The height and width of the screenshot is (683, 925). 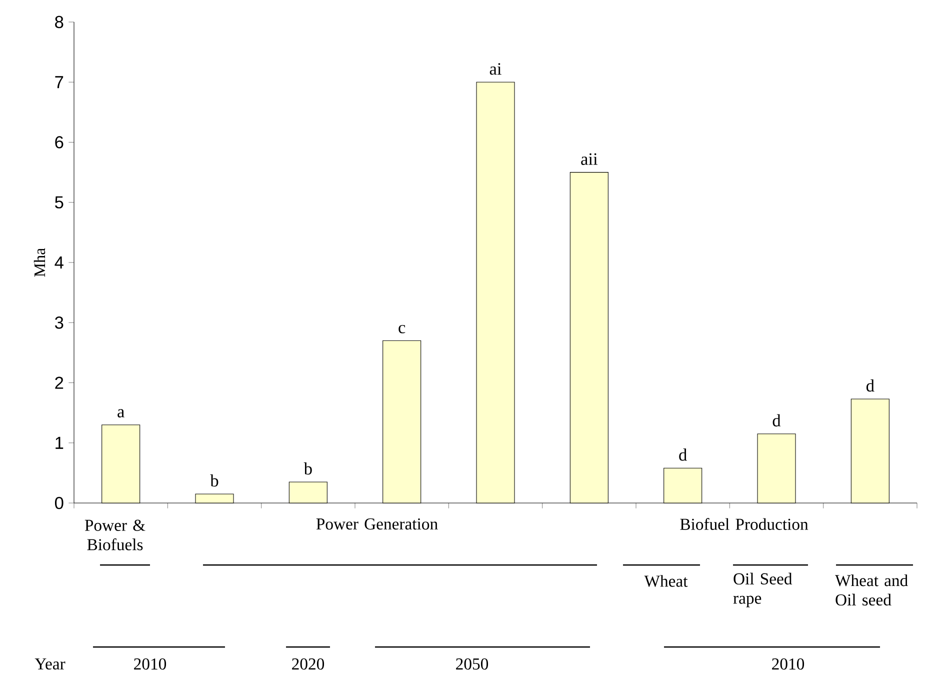 What do you see at coordinates (472, 664) in the screenshot?
I see `text: 2050` at bounding box center [472, 664].